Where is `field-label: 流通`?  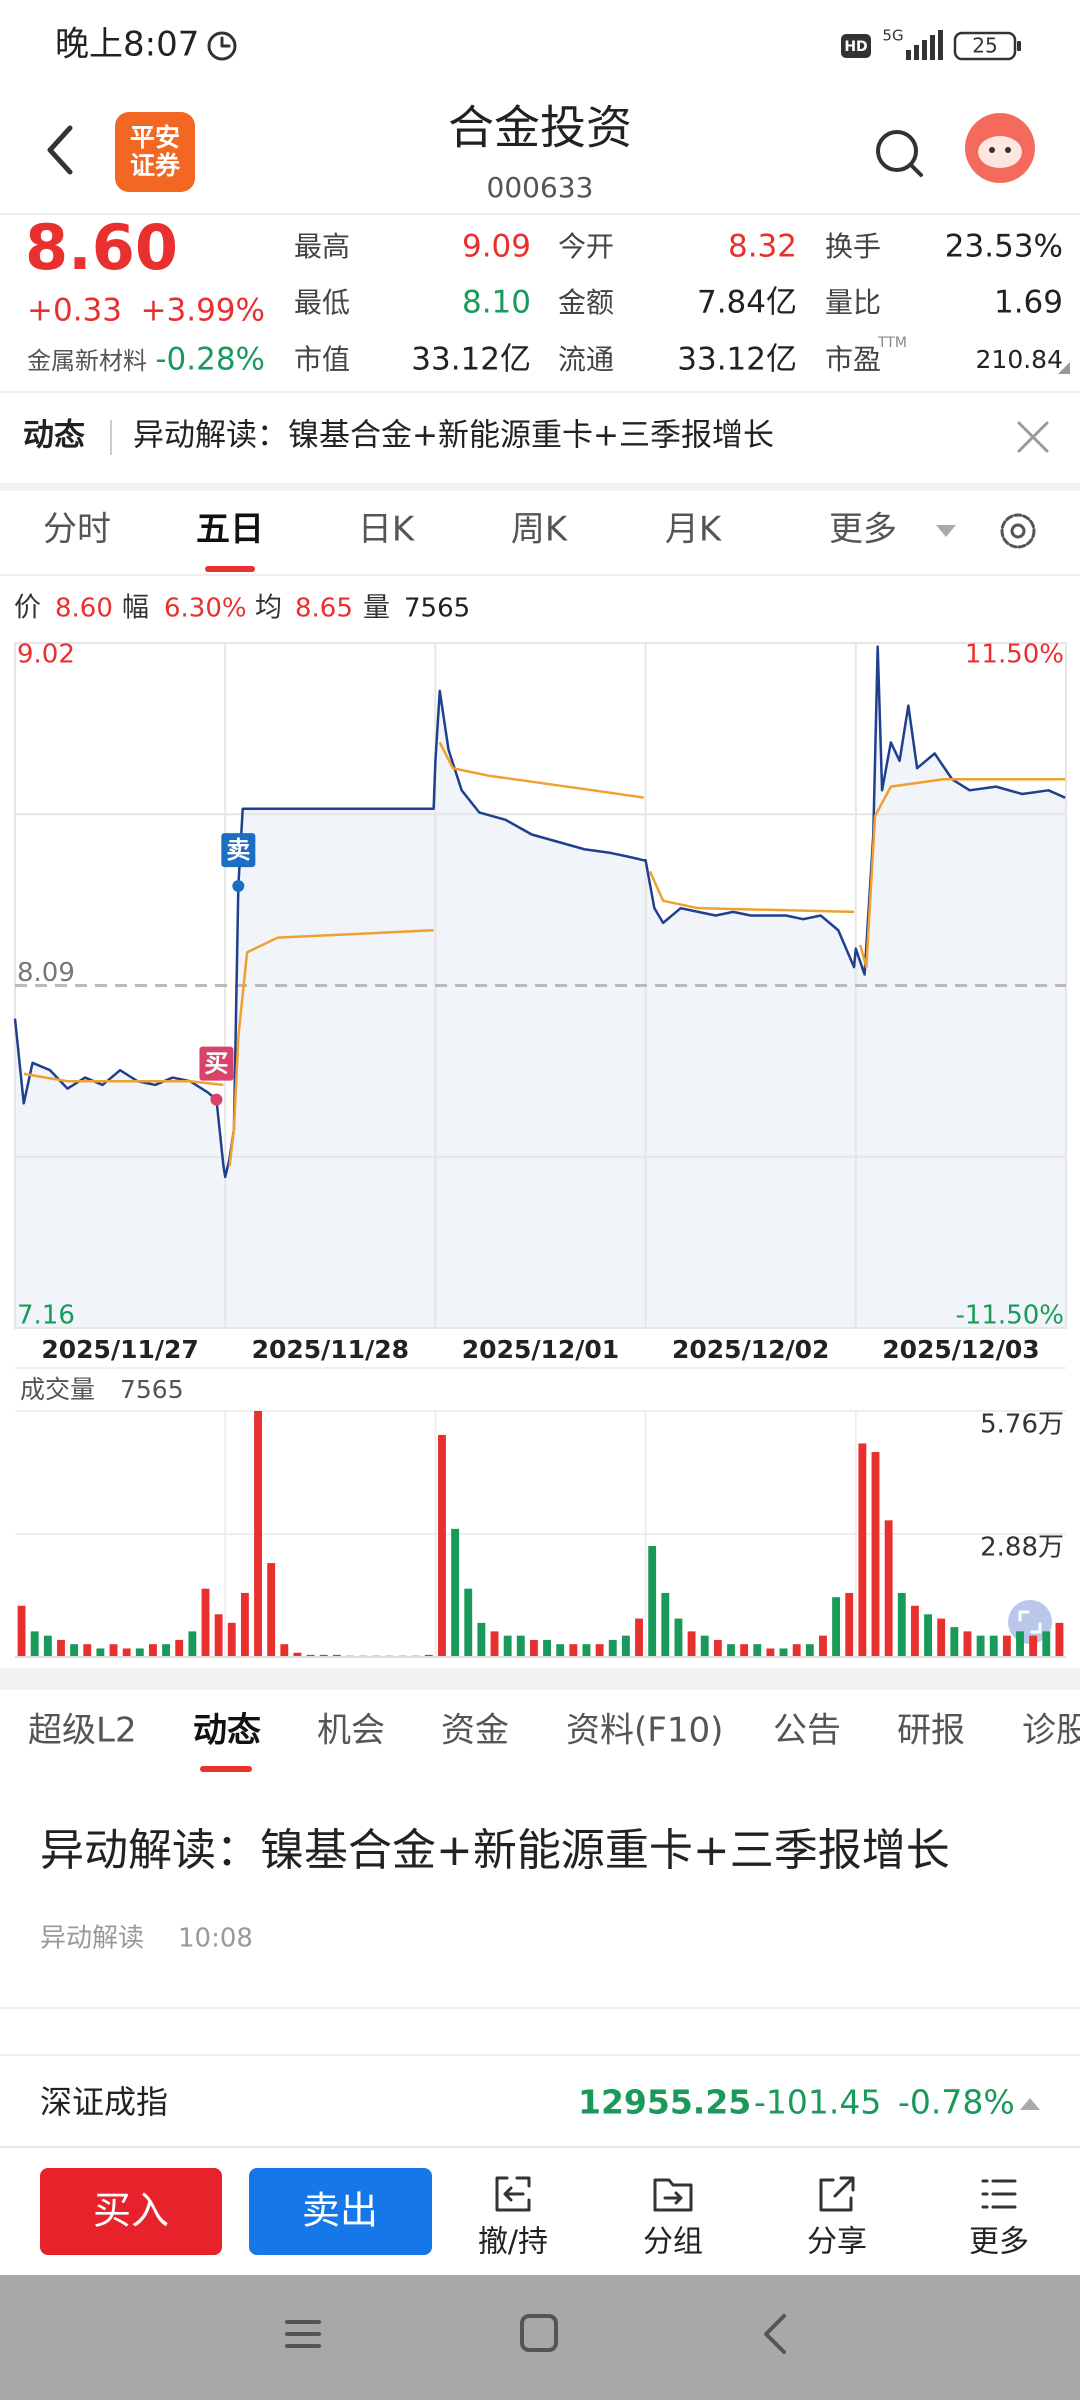 field-label: 流通 is located at coordinates (586, 359).